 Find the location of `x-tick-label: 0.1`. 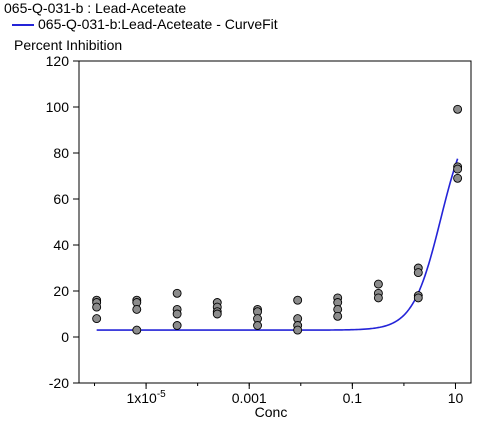

x-tick-label: 0.1 is located at coordinates (353, 398).